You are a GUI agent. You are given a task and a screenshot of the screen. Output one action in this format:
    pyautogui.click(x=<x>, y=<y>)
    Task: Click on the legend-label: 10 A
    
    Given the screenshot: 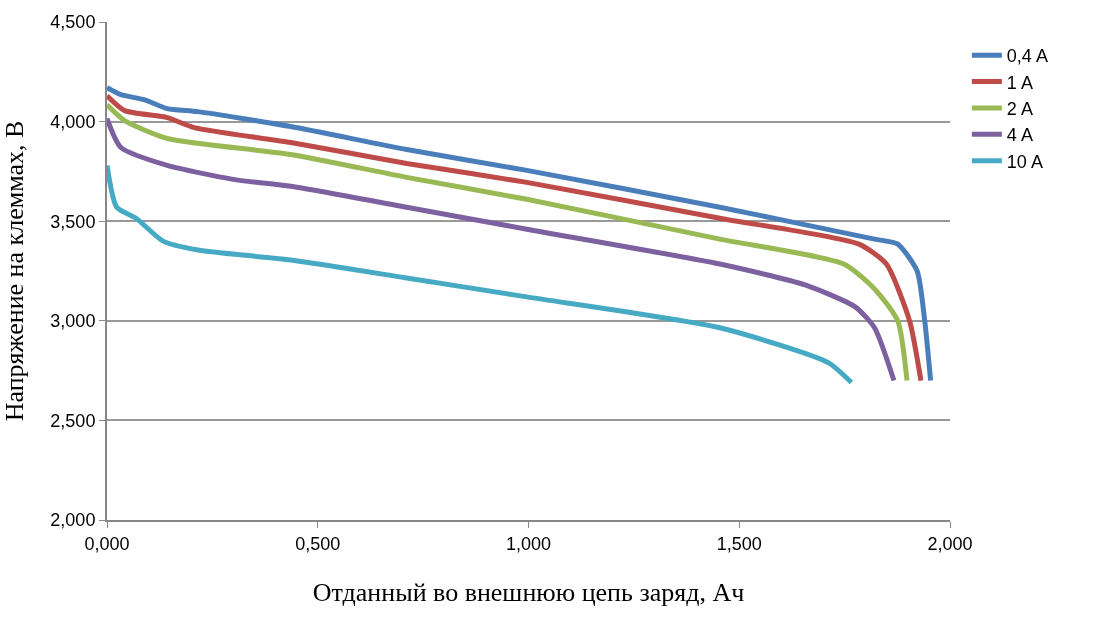 What is the action you would take?
    pyautogui.click(x=1024, y=161)
    